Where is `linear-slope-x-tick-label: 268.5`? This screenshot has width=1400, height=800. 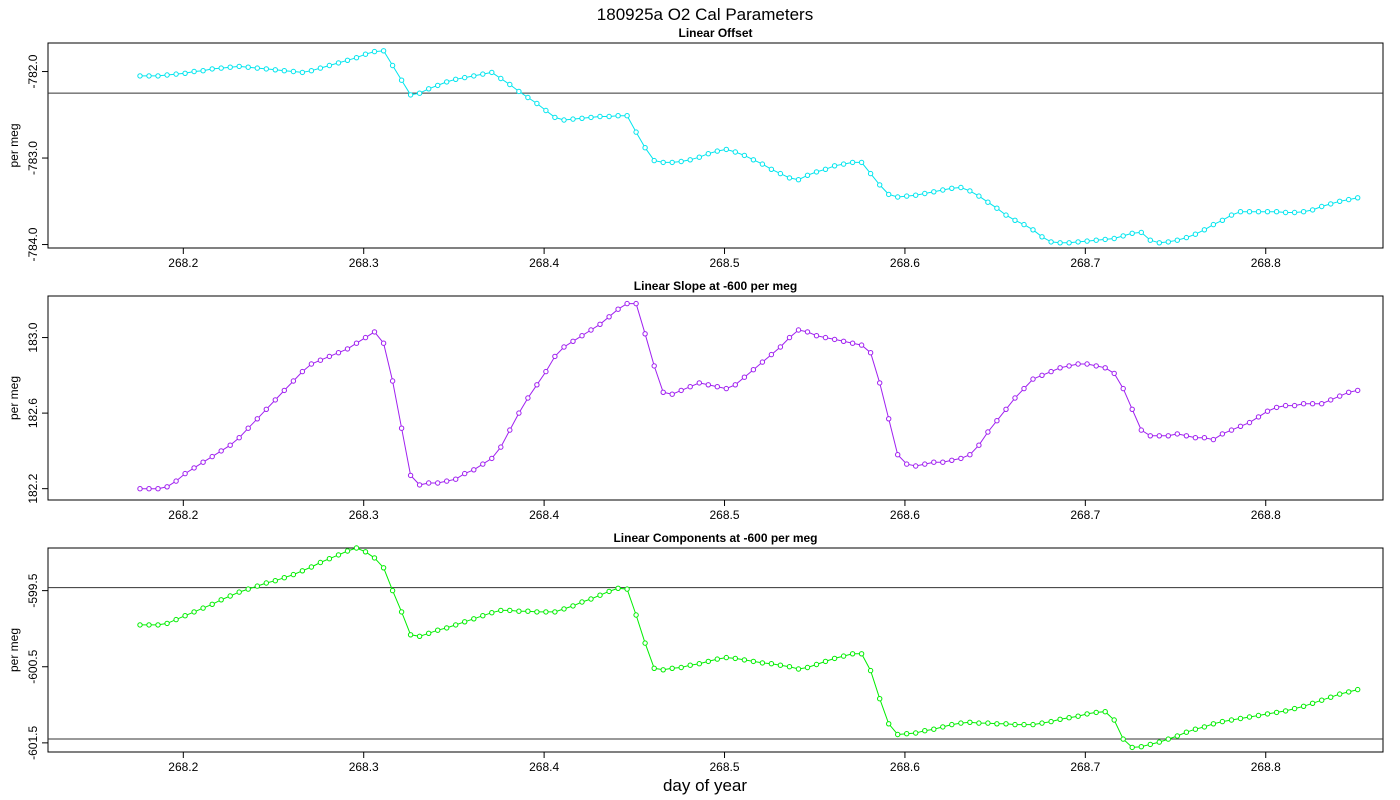 linear-slope-x-tick-label: 268.5 is located at coordinates (725, 515).